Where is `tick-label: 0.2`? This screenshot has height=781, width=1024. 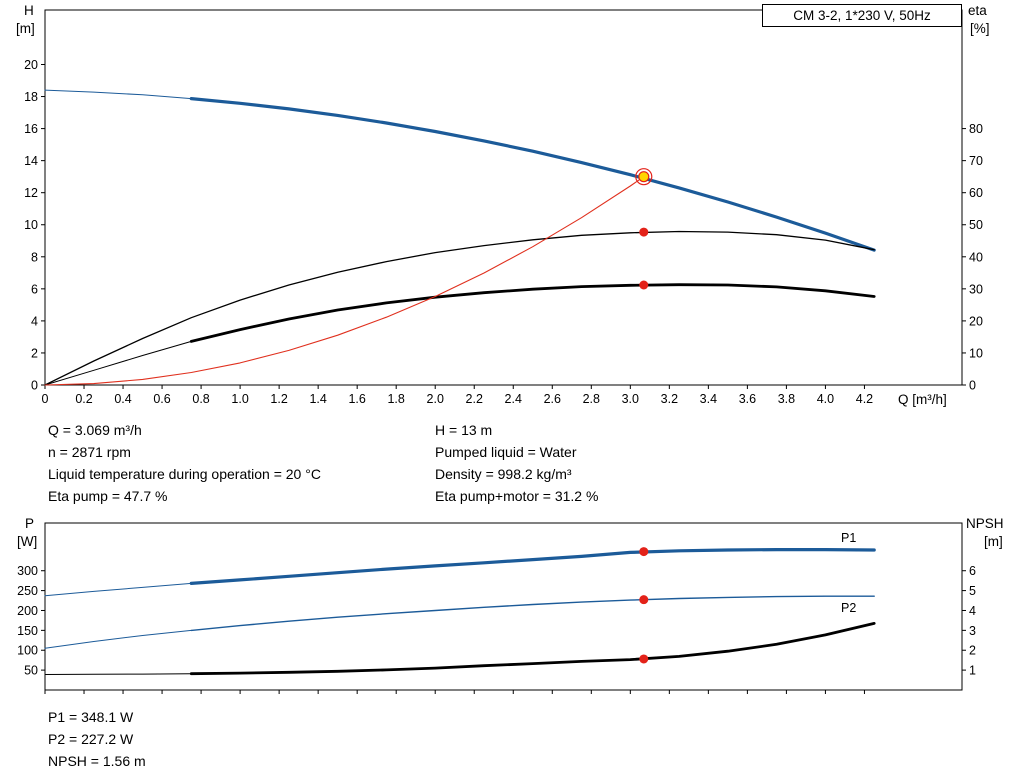 tick-label: 0.2 is located at coordinates (83, 399).